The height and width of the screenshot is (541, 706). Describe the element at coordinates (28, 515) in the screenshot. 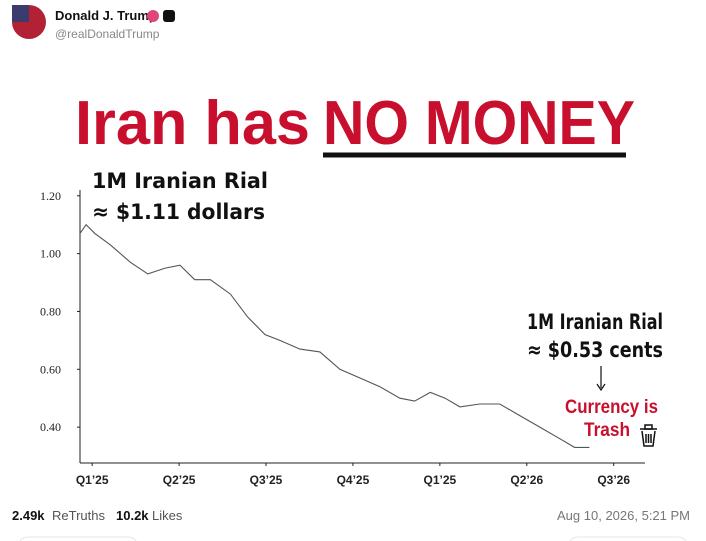

I see `retruth-count: 2.49k` at that location.